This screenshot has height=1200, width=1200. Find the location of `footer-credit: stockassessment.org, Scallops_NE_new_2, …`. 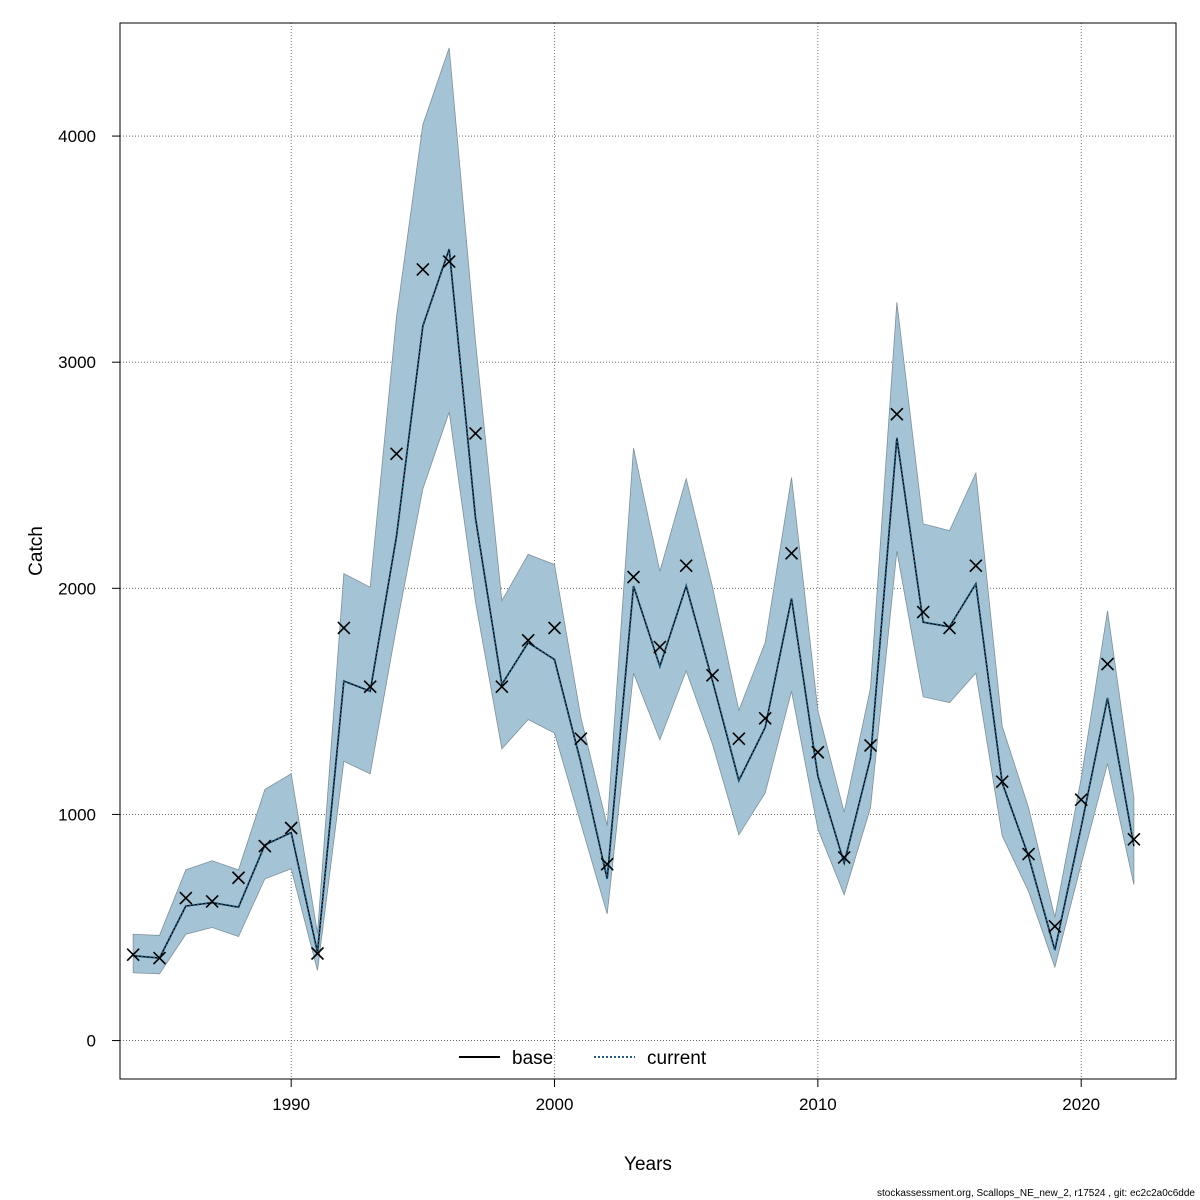

footer-credit: stockassessment.org, Scallops_NE_new_2, … is located at coordinates (1036, 1193).